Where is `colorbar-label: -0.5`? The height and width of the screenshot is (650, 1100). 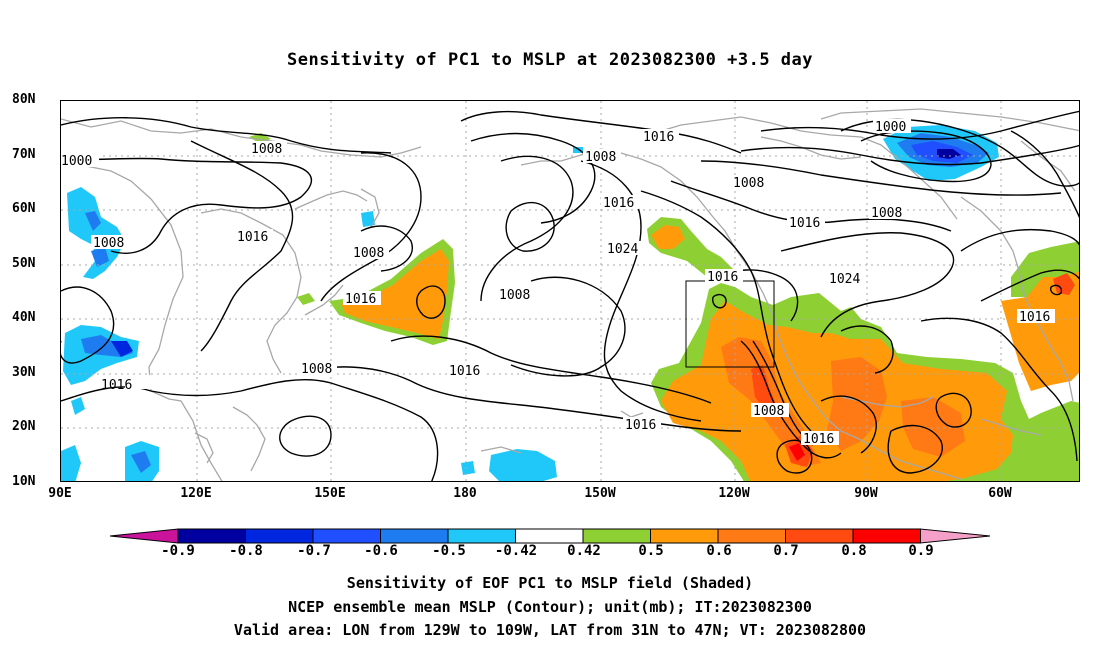 colorbar-label: -0.5 is located at coordinates (449, 551).